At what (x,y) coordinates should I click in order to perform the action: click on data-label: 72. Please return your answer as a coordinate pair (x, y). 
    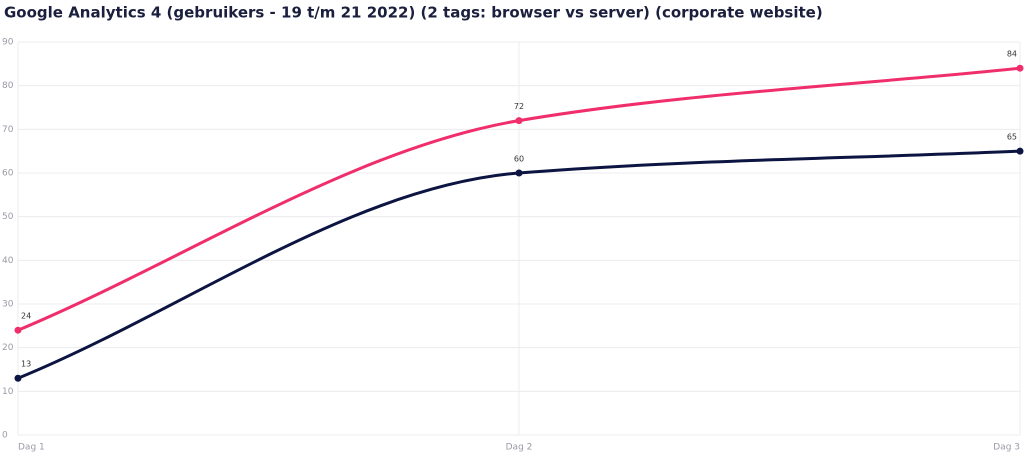
    Looking at the image, I should click on (519, 106).